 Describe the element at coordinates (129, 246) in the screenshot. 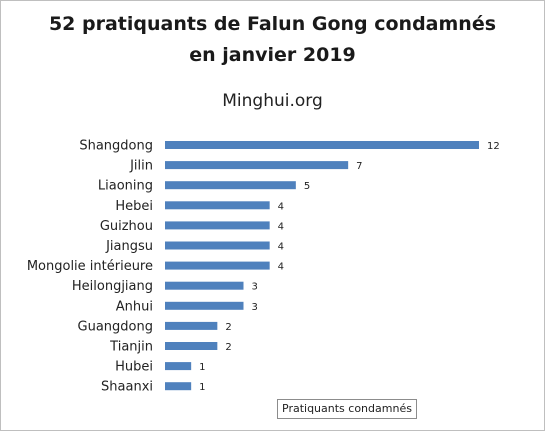

I see `category-label: Jiangsu` at that location.